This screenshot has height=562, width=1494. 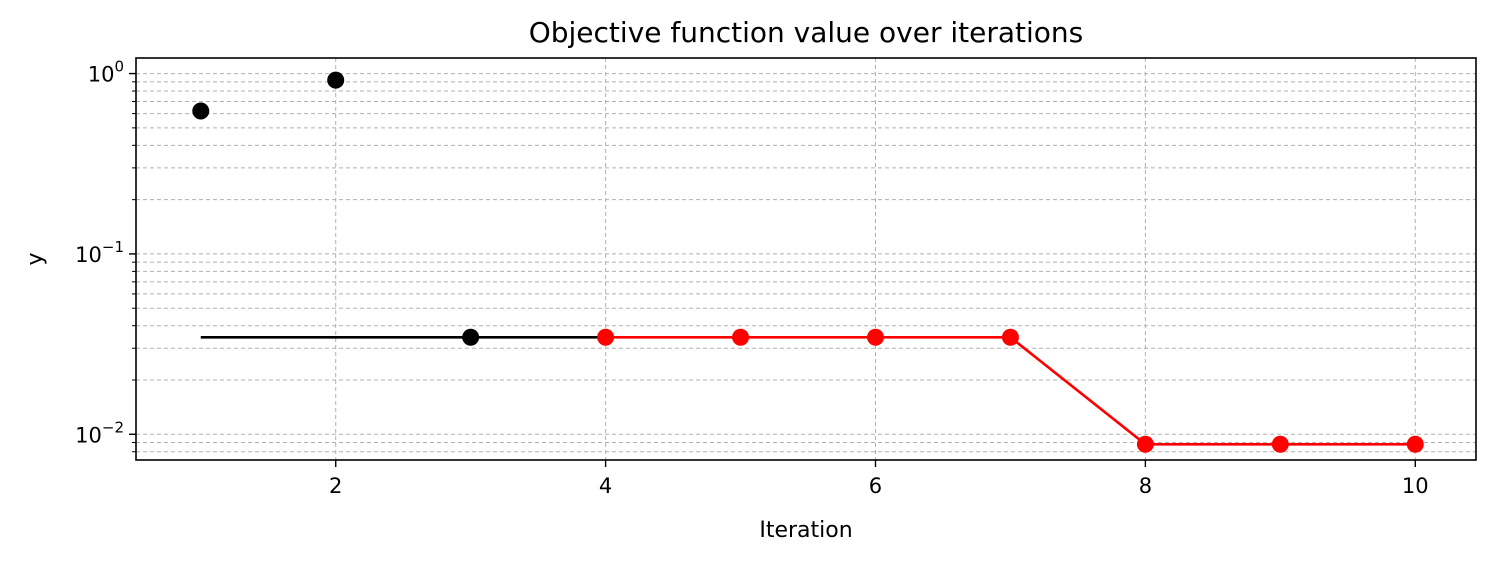 I want to click on x-tick-label: 10, so click(x=1415, y=486).